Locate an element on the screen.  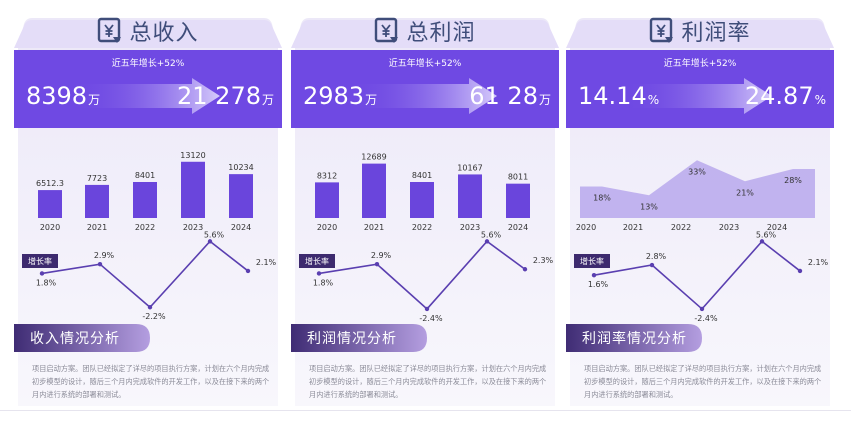
bar-value-label: 12689 is located at coordinates (373, 157).